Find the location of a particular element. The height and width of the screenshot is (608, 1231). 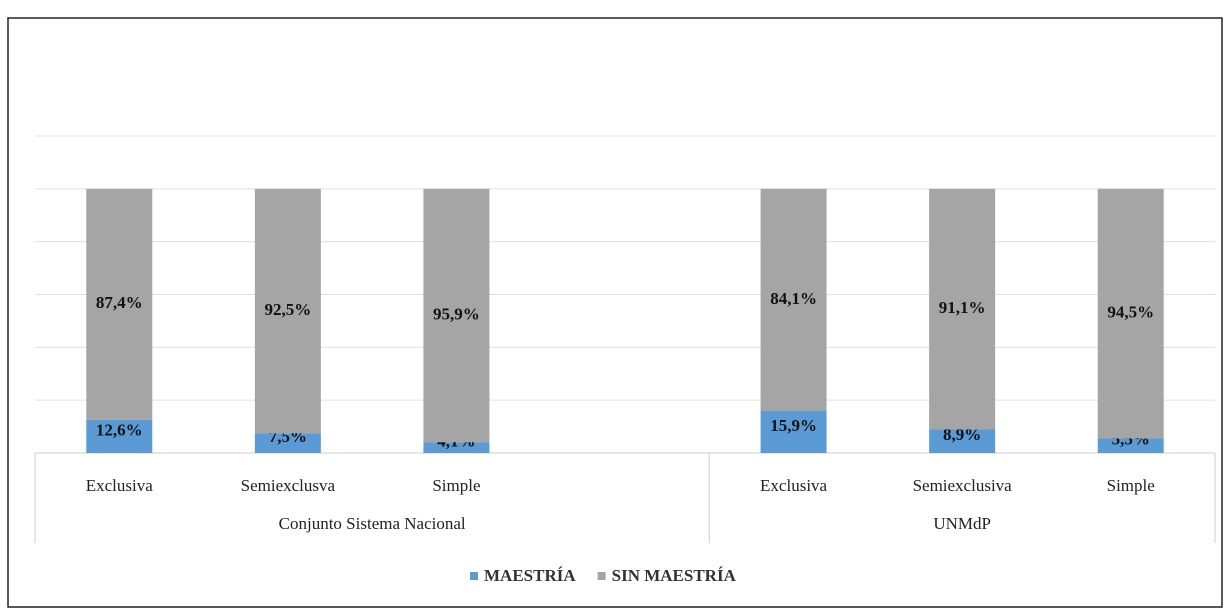

data-label: 95,9% is located at coordinates (456, 313).